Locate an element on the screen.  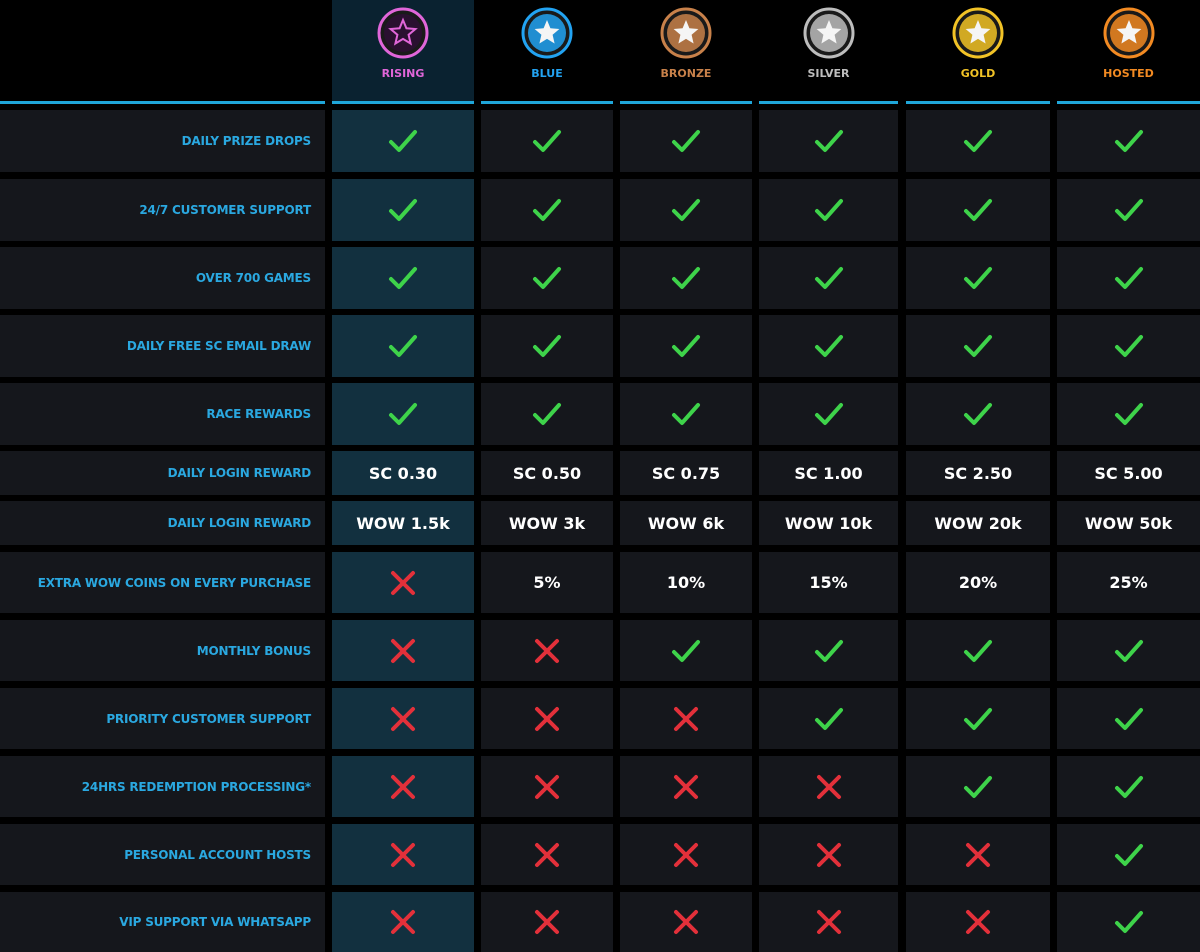
tier-name: HOSTED is located at coordinates (1128, 73).